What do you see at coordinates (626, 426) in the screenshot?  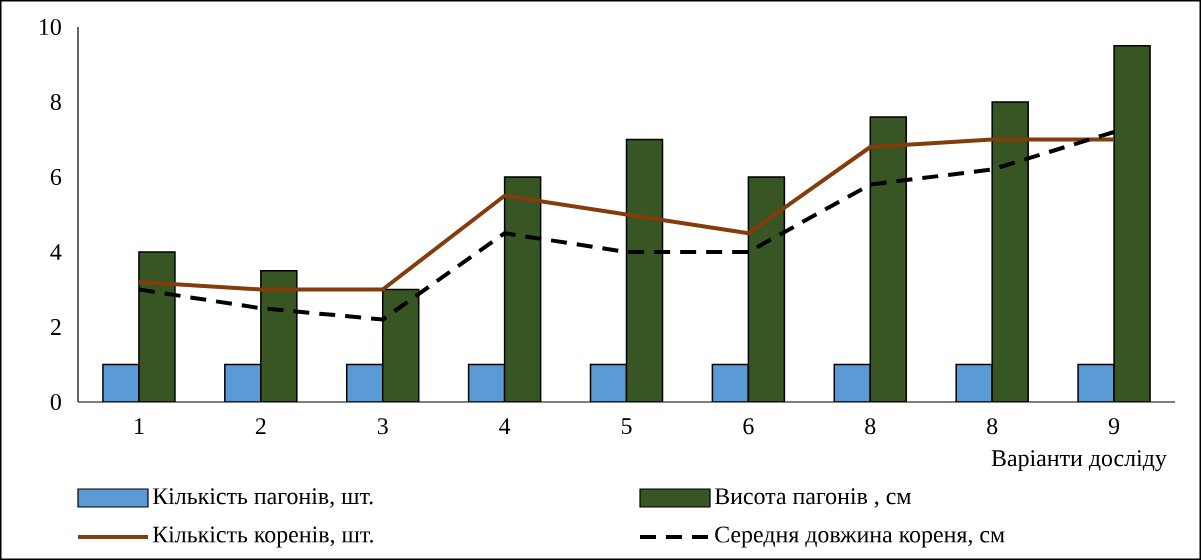 I see `x-tick-label: 5` at bounding box center [626, 426].